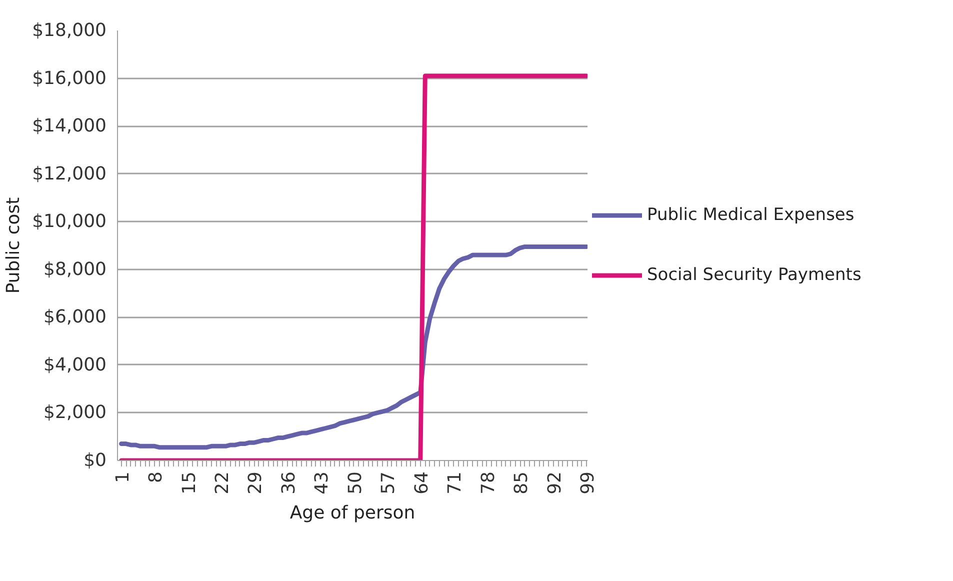 The image size is (953, 581). Describe the element at coordinates (521, 483) in the screenshot. I see `x-tick-label: 85` at that location.